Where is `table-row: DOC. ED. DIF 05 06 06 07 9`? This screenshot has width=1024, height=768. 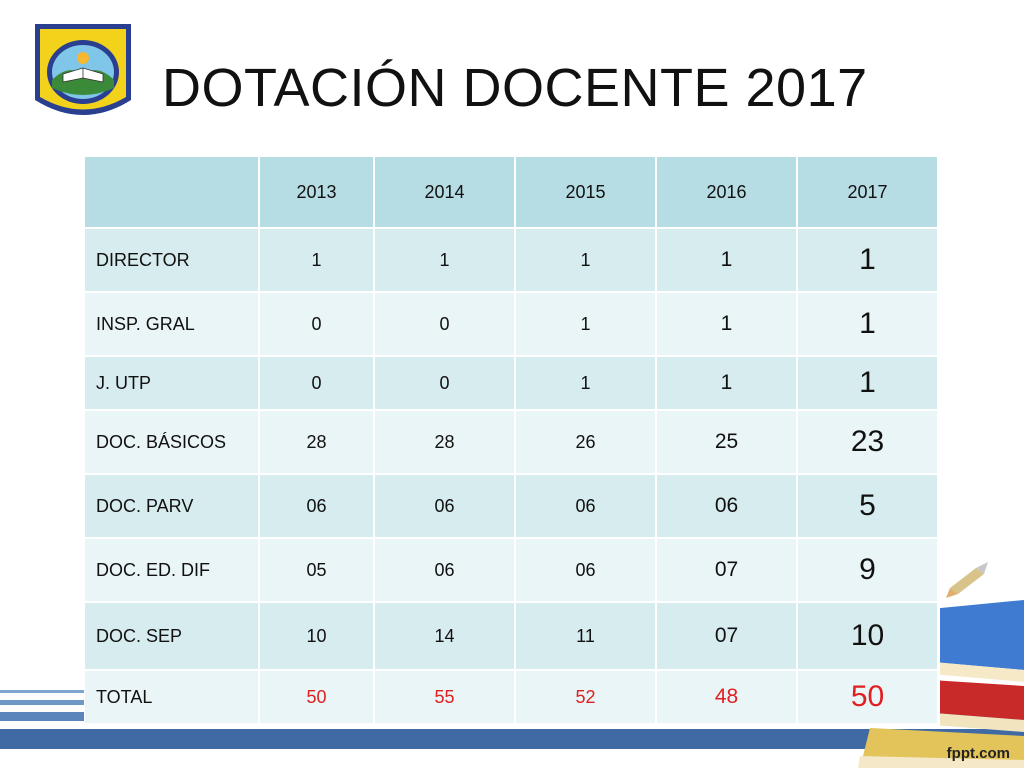 table-row: DOC. ED. DIF 05 06 06 07 9 is located at coordinates (512, 571).